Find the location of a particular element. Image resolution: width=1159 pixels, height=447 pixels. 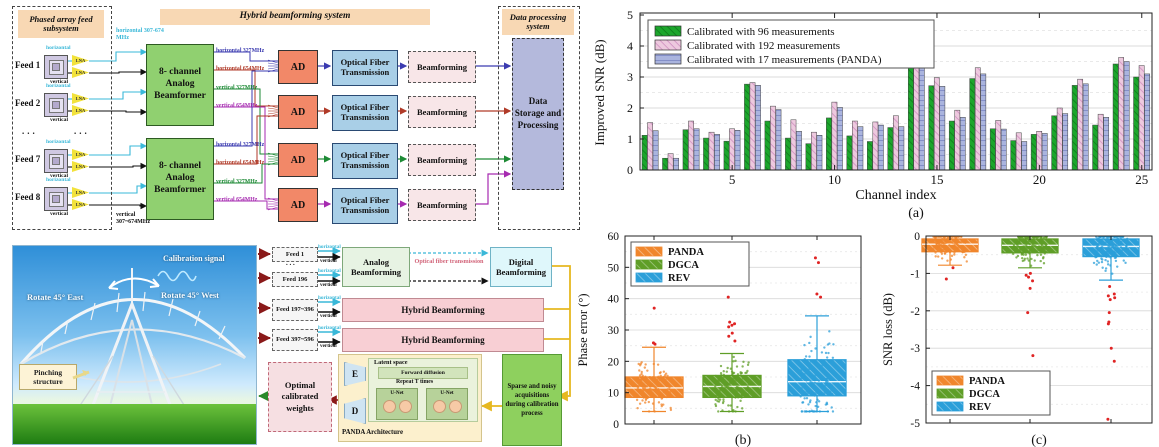

bar-ch8-s1 is located at coordinates (788, 154).